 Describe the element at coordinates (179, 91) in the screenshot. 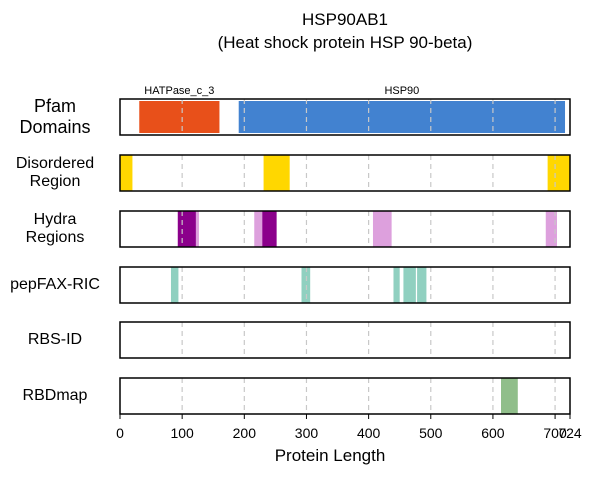

I see `domain-label: HATPase_c_3` at that location.